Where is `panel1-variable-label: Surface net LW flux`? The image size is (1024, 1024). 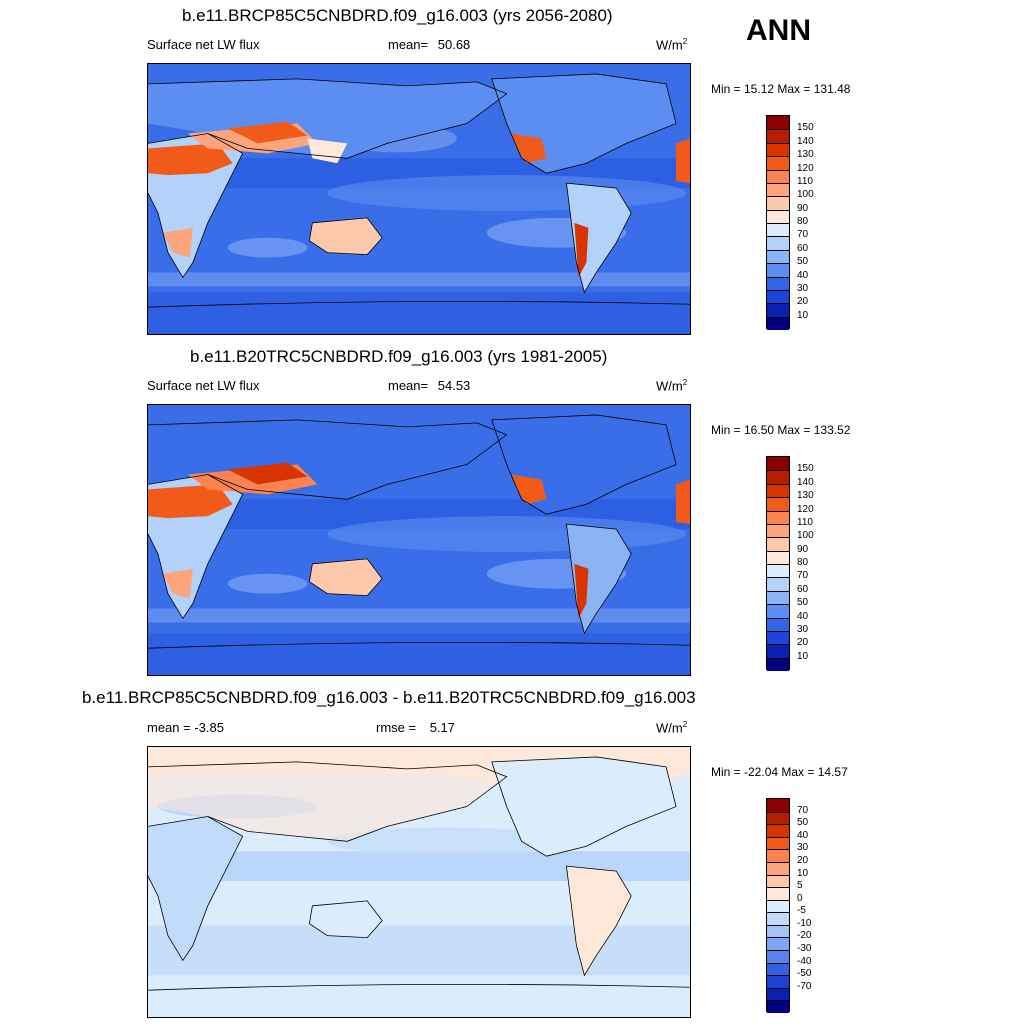
panel1-variable-label: Surface net LW flux is located at coordinates (203, 44).